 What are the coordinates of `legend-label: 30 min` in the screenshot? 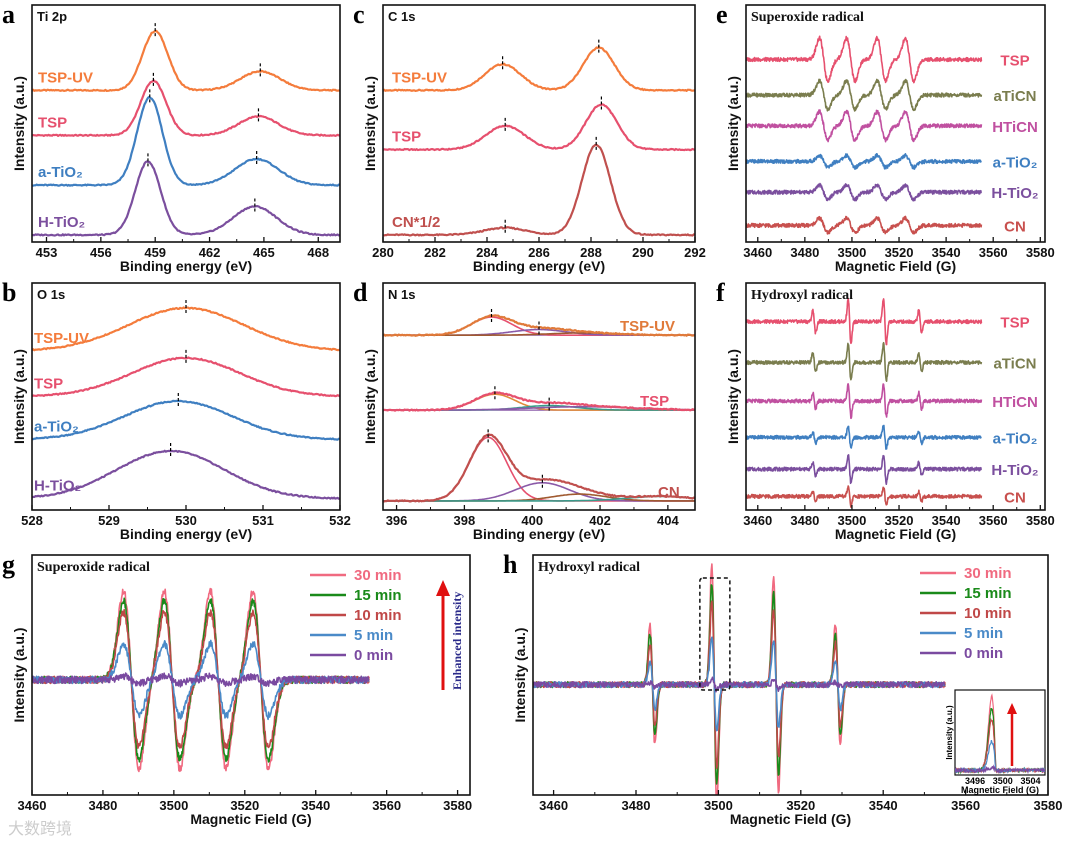 It's located at (378, 575).